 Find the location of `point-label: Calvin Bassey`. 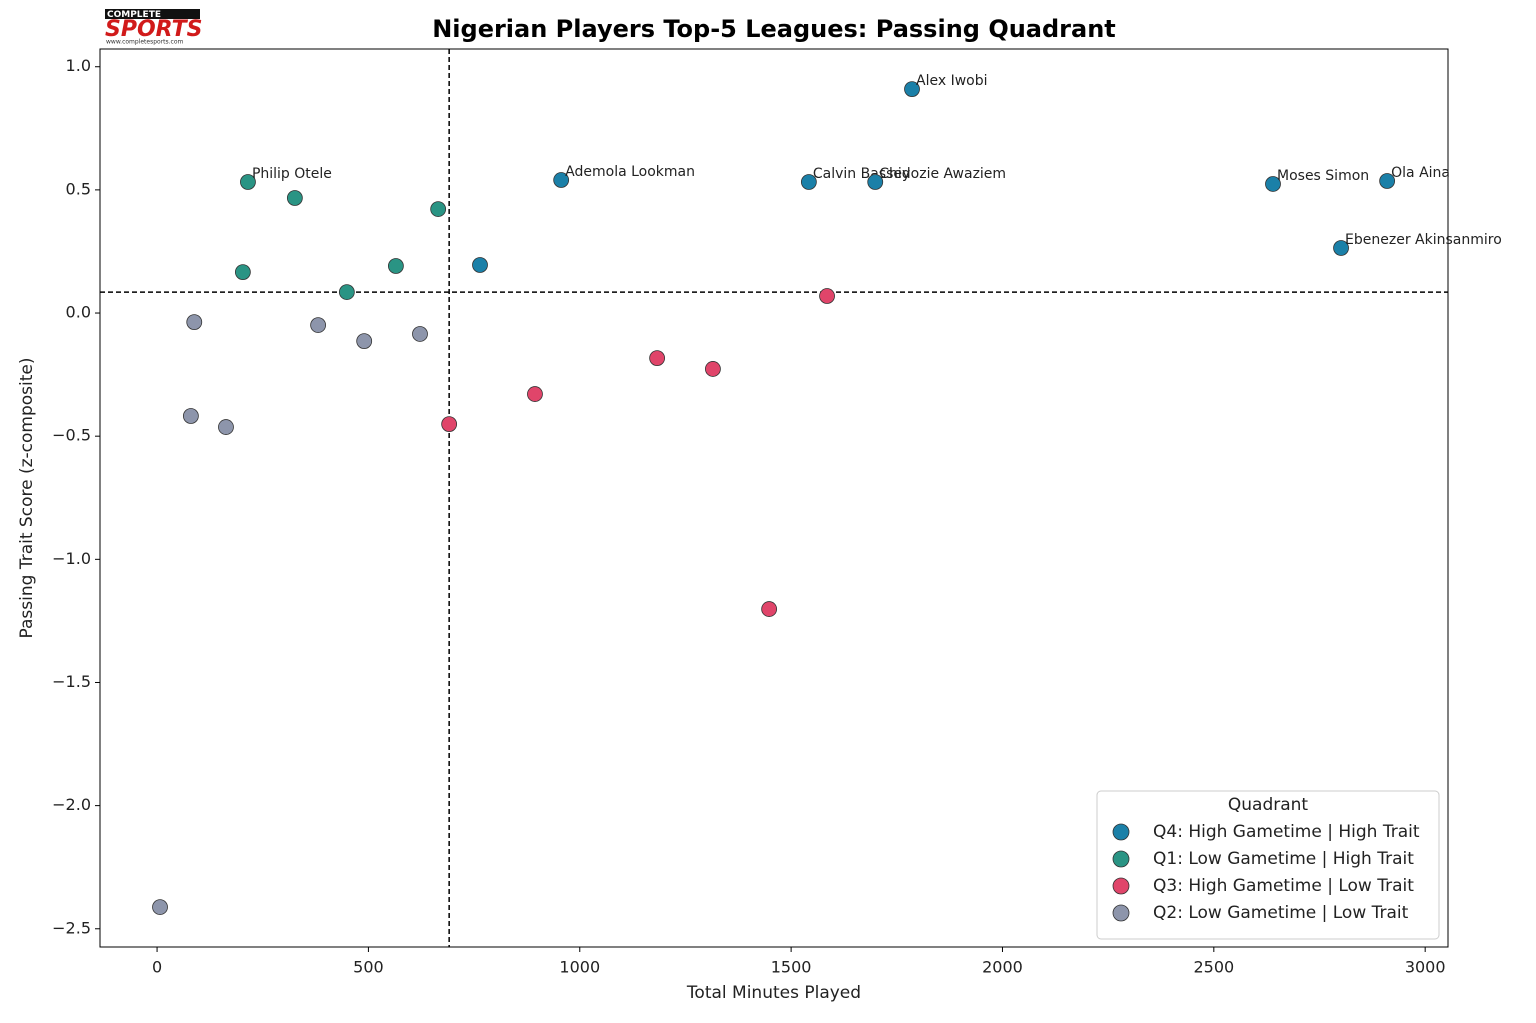

point-label: Calvin Bassey is located at coordinates (861, 174).